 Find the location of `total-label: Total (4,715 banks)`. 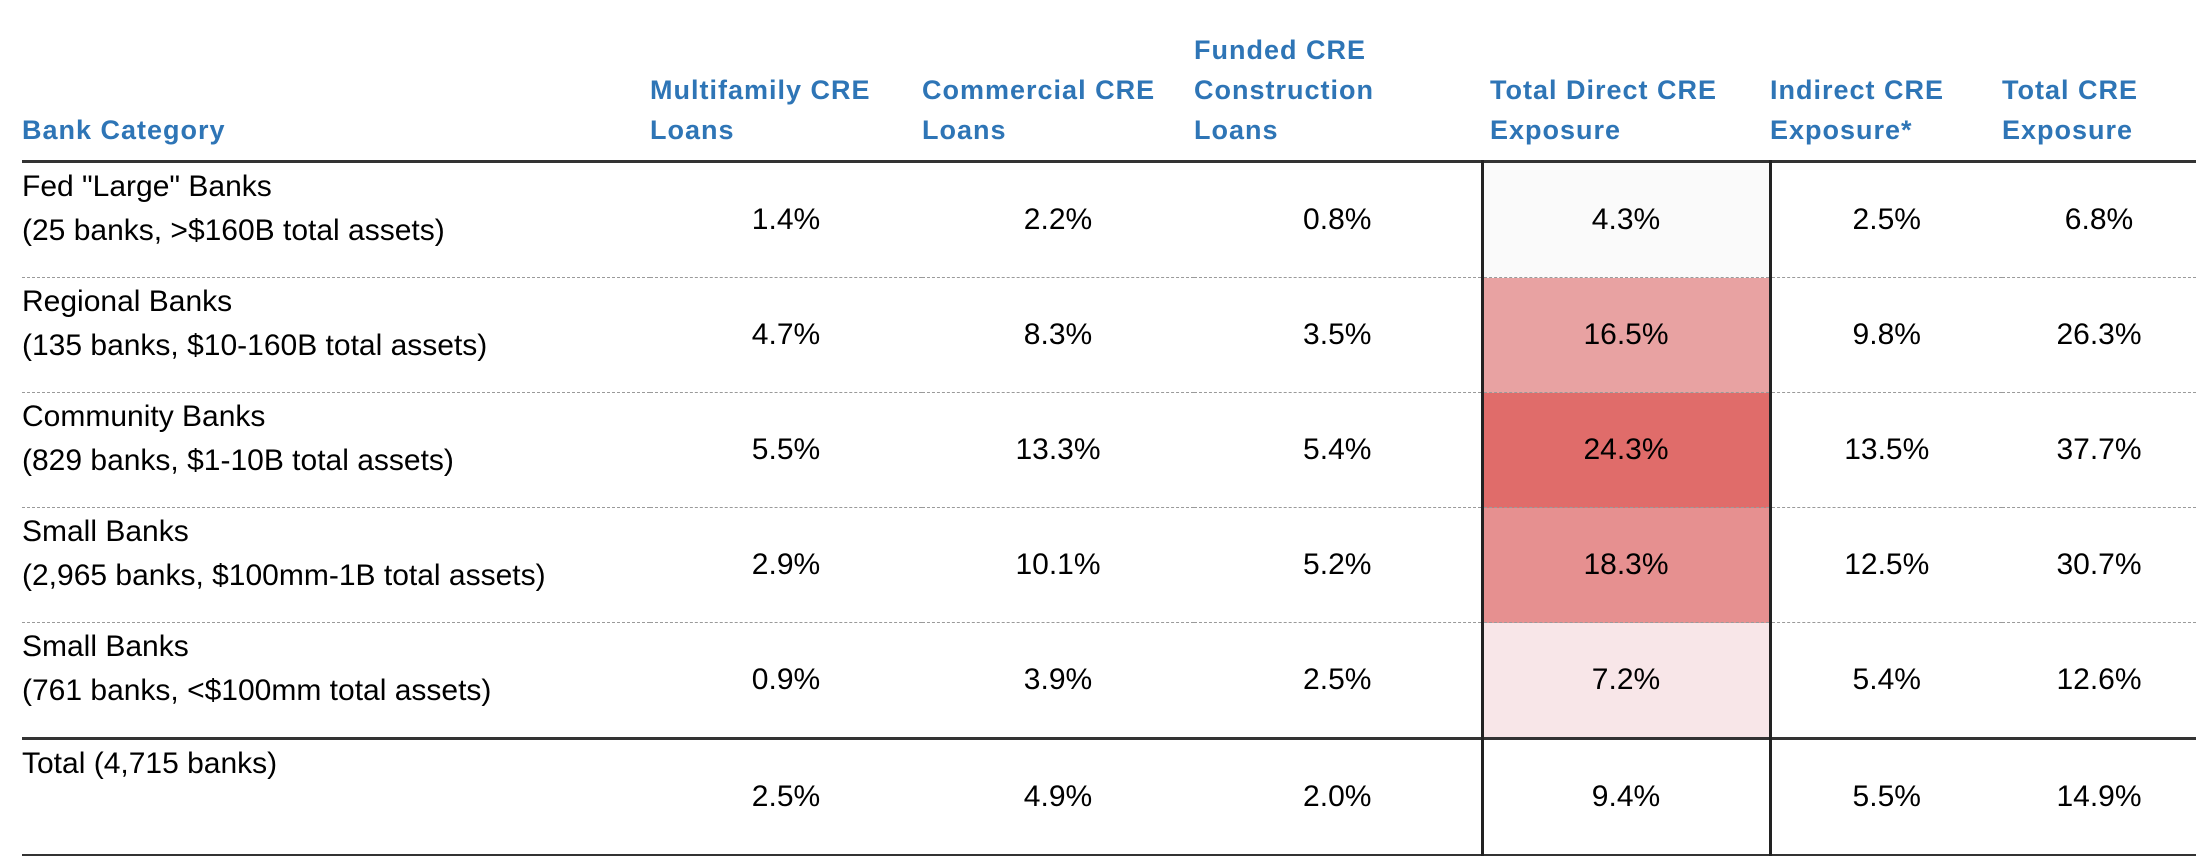

total-label: Total (4,715 banks) is located at coordinates (150, 763).